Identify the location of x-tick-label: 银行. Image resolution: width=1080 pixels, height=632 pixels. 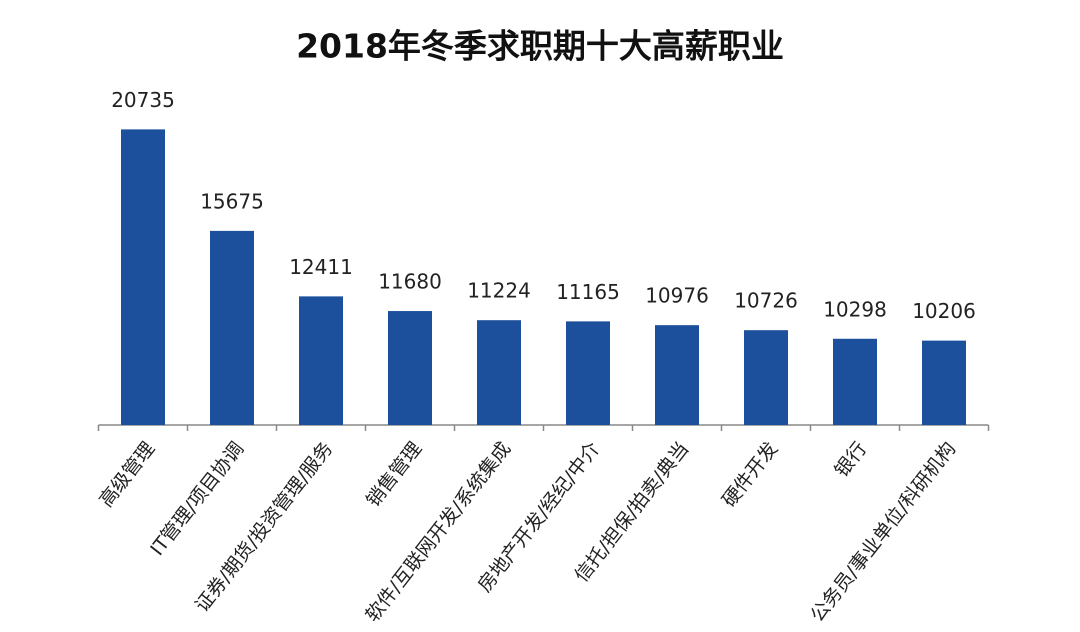
(851, 460).